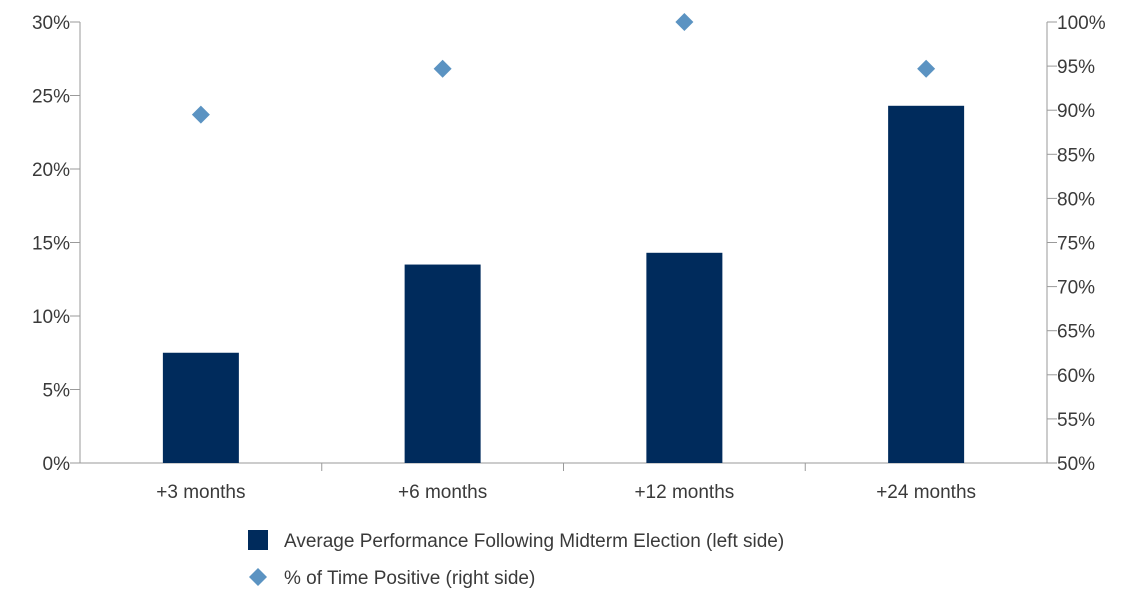 Image resolution: width=1125 pixels, height=597 pixels. Describe the element at coordinates (563, 68) in the screenshot. I see `marker-series` at that location.